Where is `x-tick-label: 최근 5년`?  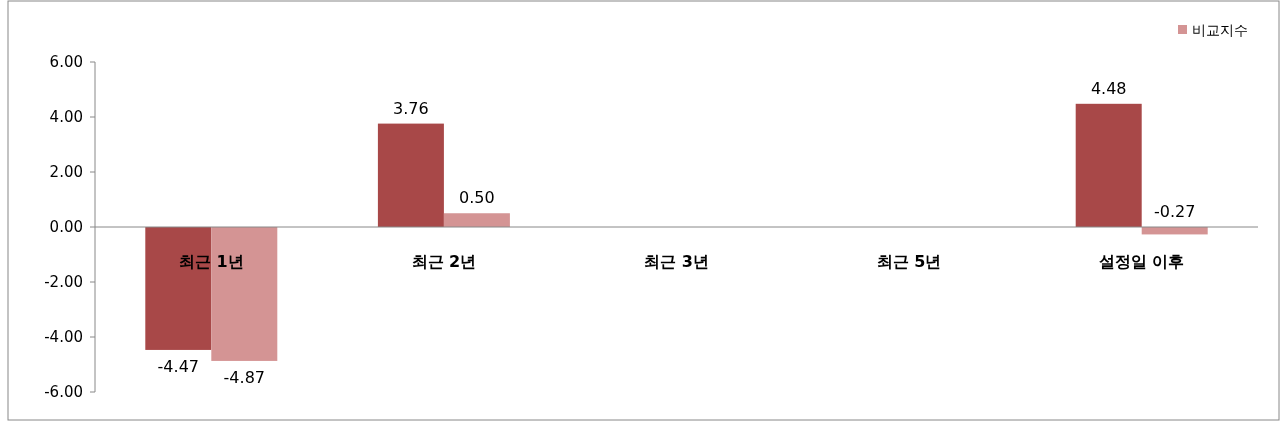 x-tick-label: 최근 5년 is located at coordinates (909, 261).